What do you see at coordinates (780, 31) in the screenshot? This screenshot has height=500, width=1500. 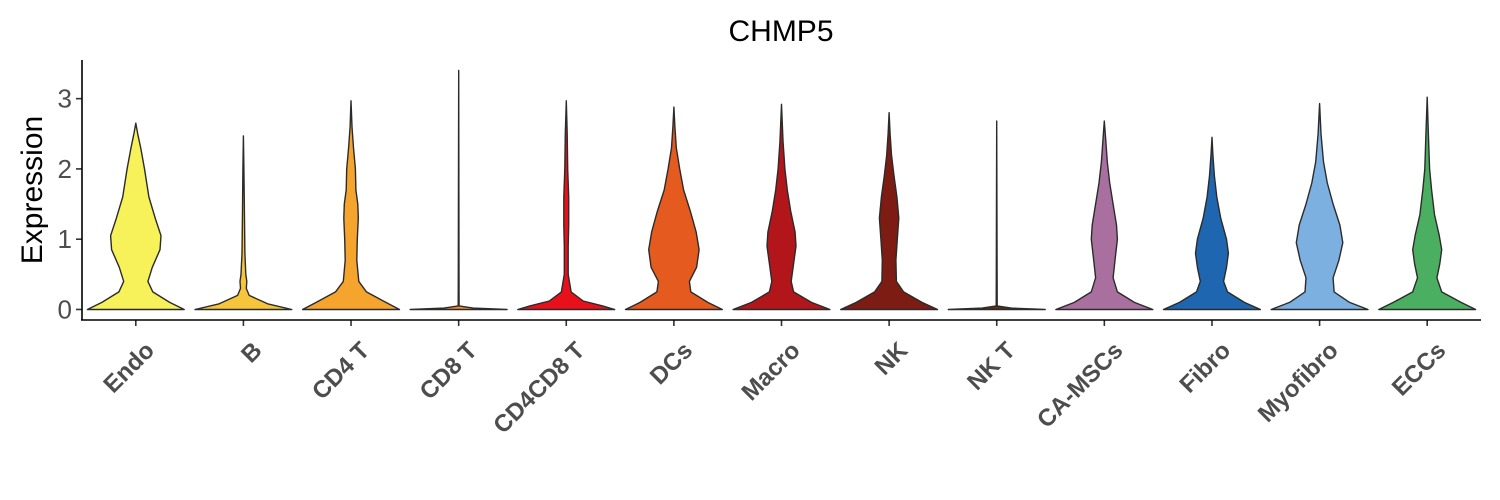 I see `chart-title: CHMP5` at bounding box center [780, 31].